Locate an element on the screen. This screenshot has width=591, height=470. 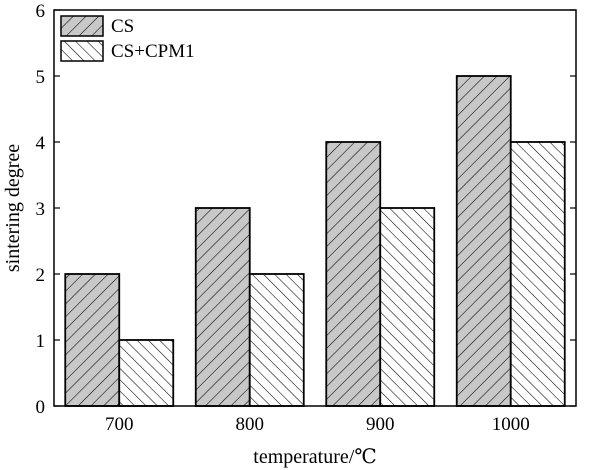
y-tick-label: 4 is located at coordinates (41, 143).